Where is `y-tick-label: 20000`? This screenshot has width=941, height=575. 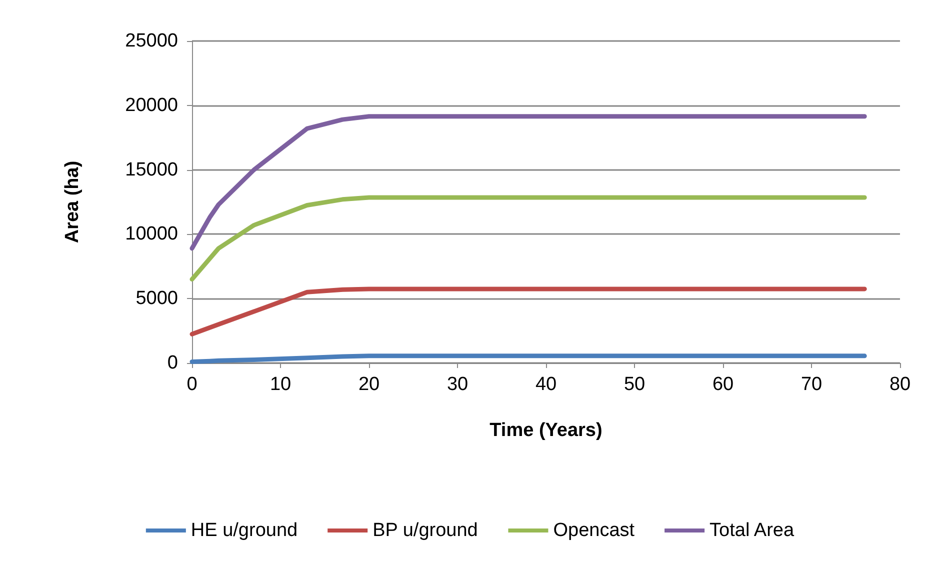 y-tick-label: 20000 is located at coordinates (151, 105).